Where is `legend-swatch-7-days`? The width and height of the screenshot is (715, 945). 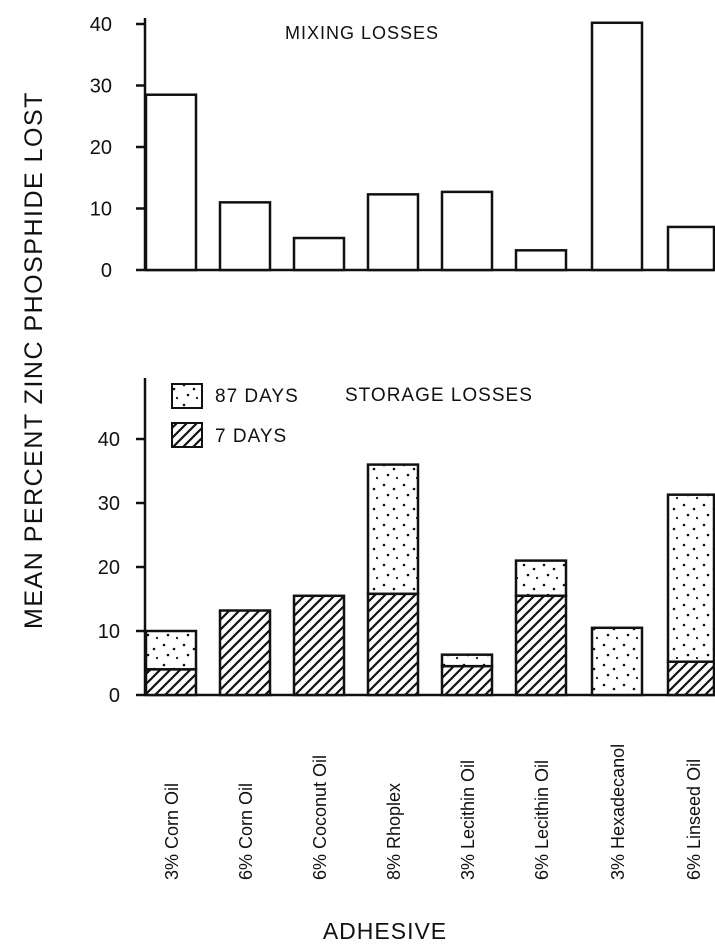
legend-swatch-7-days is located at coordinates (187, 435).